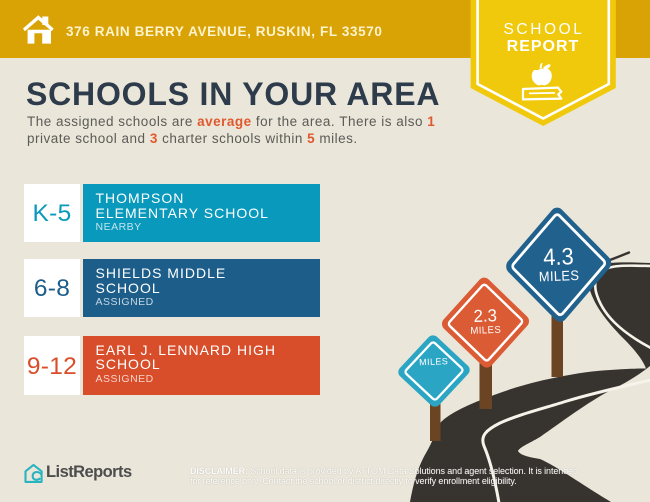  Describe the element at coordinates (543, 46) in the screenshot. I see `svg-text: REPORT` at that location.